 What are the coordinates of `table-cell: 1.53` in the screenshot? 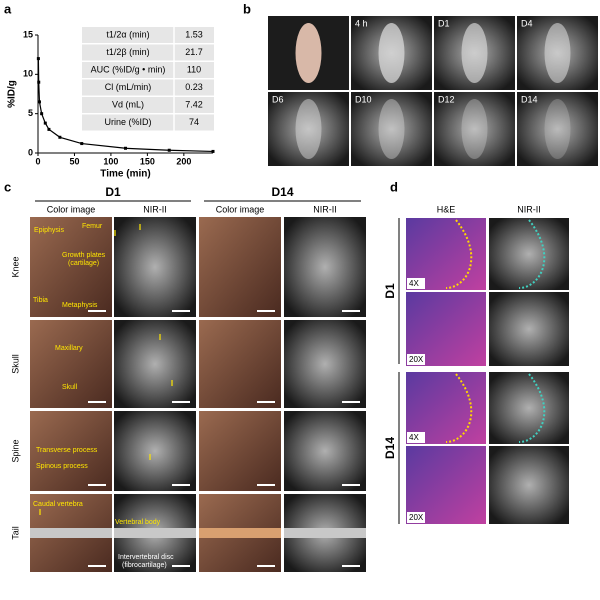 It's located at (194, 35).